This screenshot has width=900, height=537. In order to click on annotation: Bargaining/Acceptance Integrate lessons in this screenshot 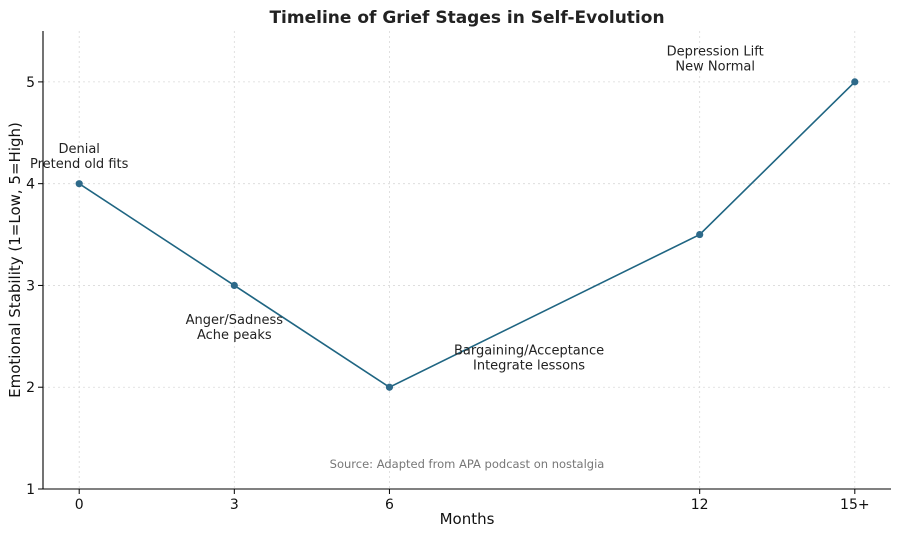, I will do `click(529, 359)`.